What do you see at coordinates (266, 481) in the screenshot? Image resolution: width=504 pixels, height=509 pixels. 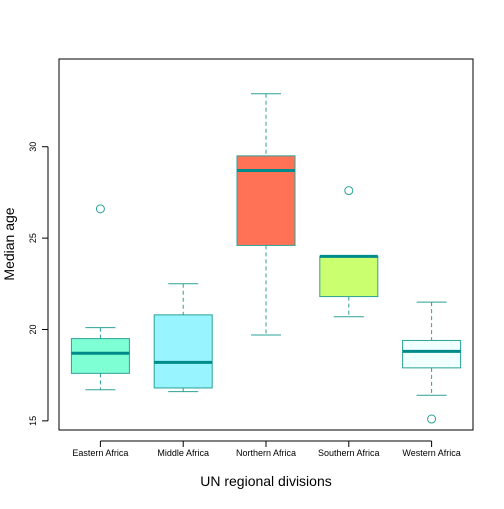 I see `x-axis-title: UN regional divisions` at bounding box center [266, 481].